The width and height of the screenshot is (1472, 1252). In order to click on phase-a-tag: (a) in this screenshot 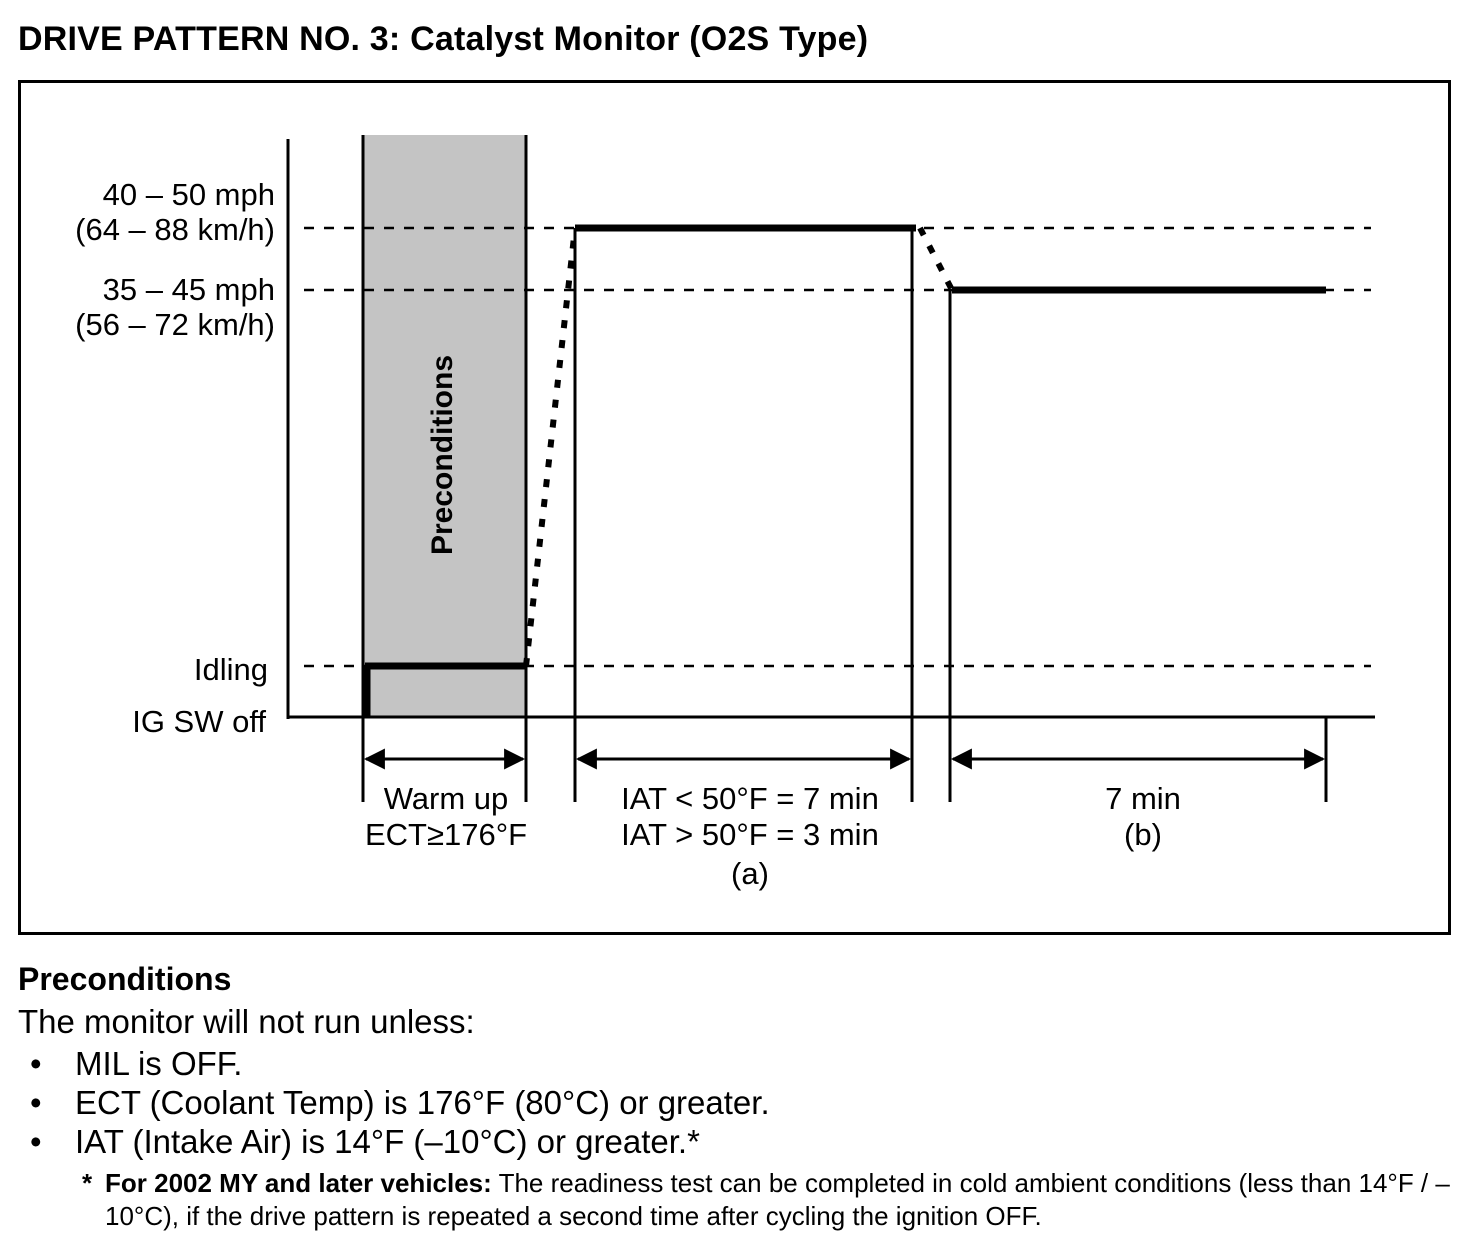, I will do `click(750, 873)`.